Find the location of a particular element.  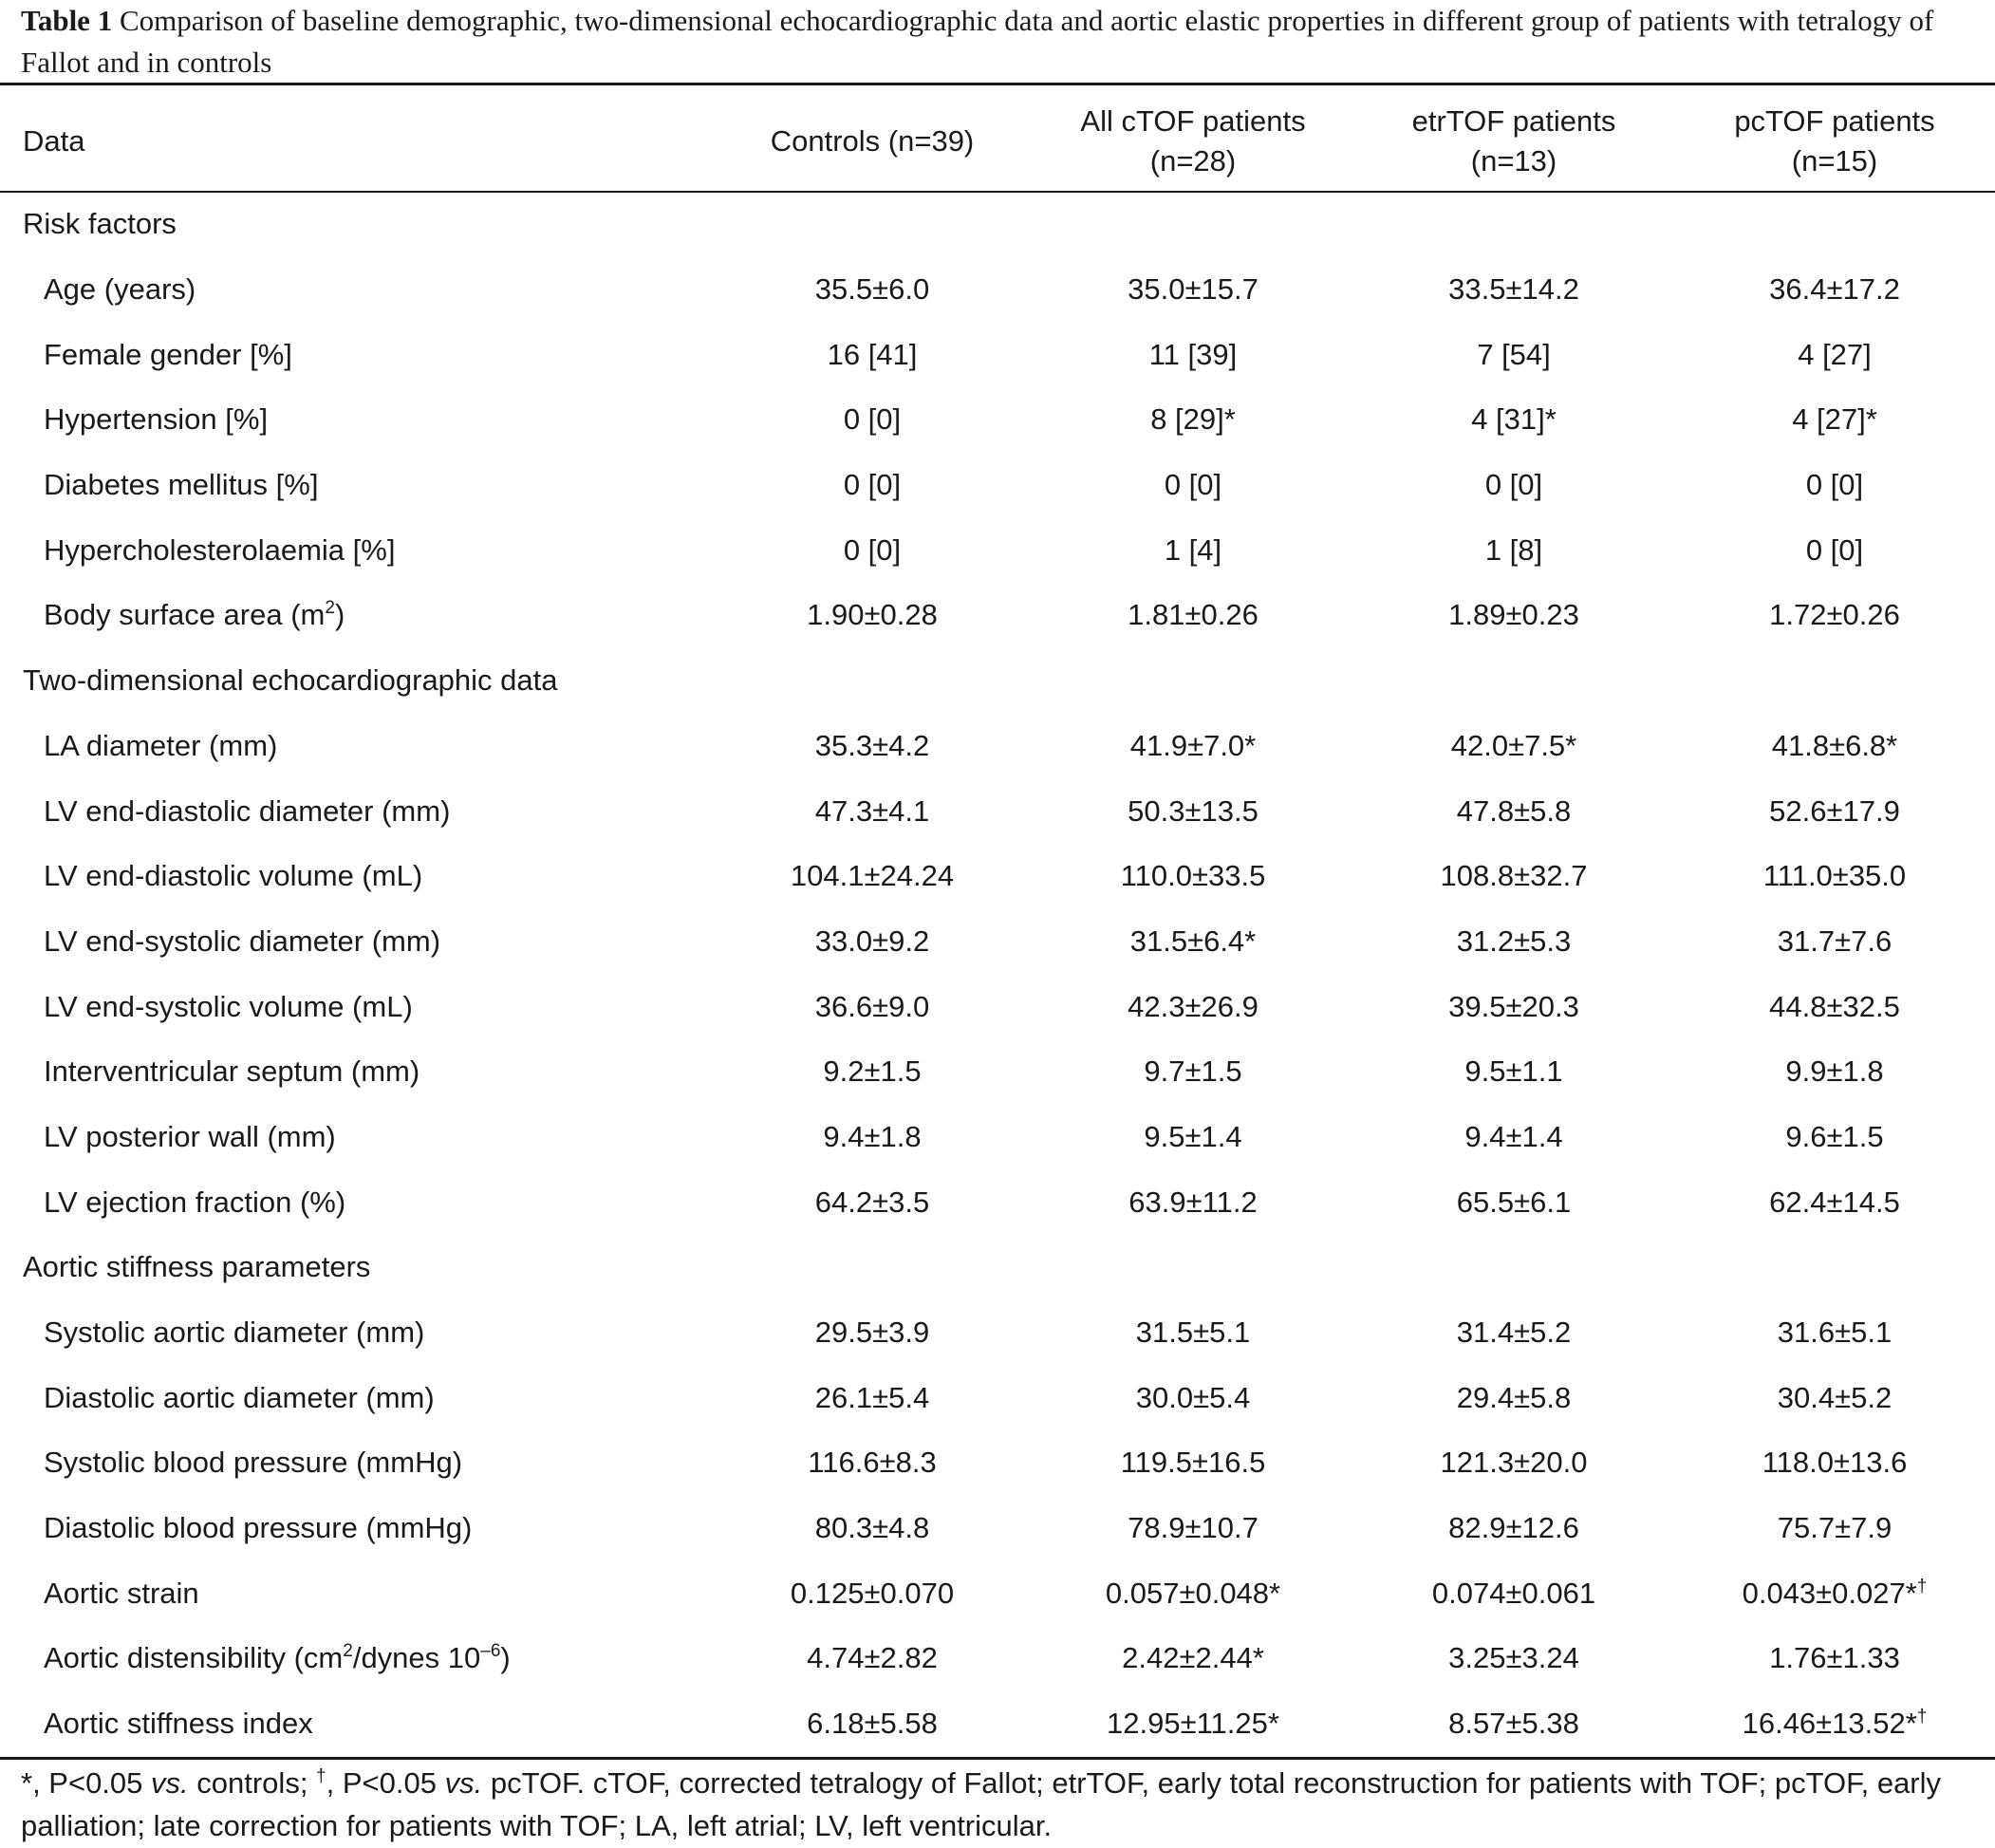

cell-pctof: 118.0±13.6 is located at coordinates (1835, 1463).